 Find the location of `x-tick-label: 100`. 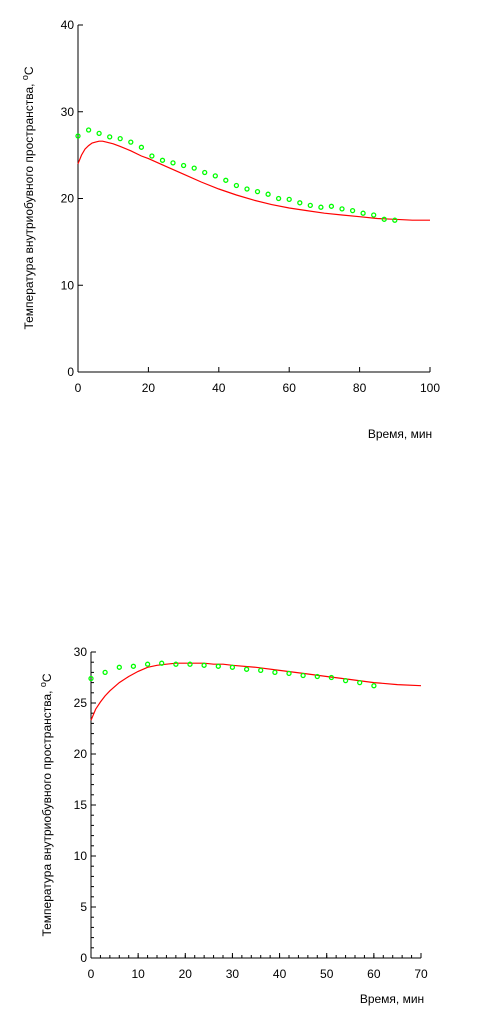

x-tick-label: 100 is located at coordinates (430, 388).